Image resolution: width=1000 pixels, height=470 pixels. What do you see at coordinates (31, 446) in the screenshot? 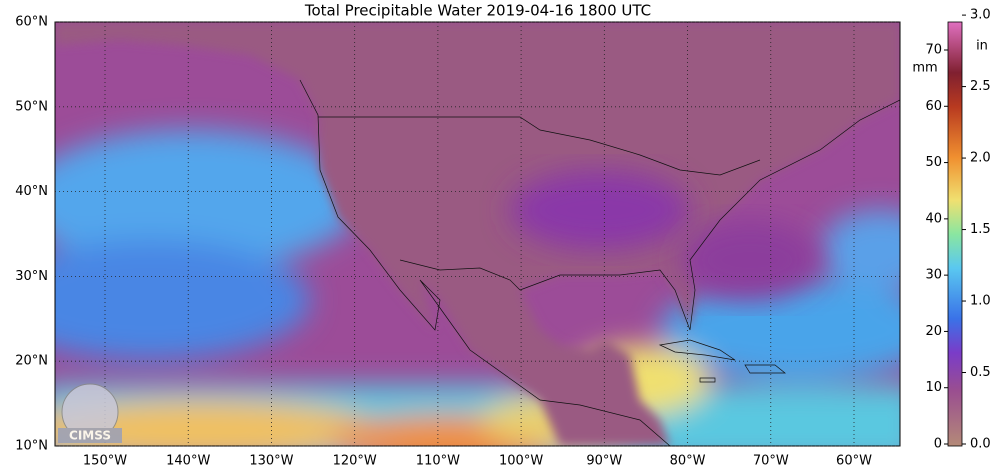
I see `lat-label: 10°N` at bounding box center [31, 446].